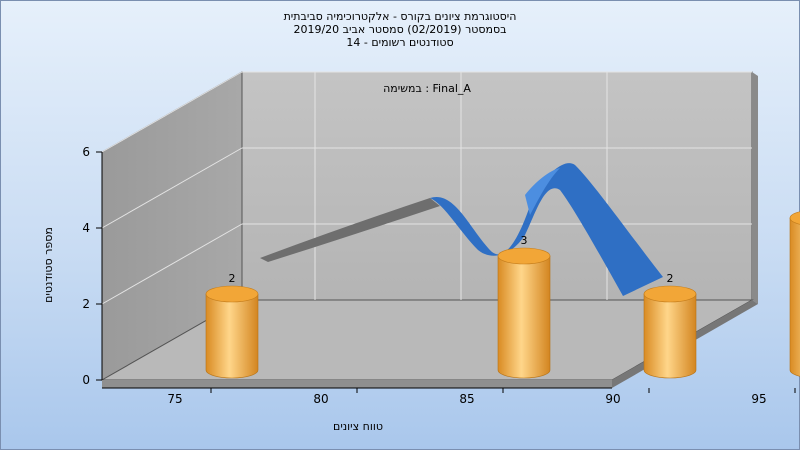  I want to click on y-tick-label: 4, so click(86, 228).